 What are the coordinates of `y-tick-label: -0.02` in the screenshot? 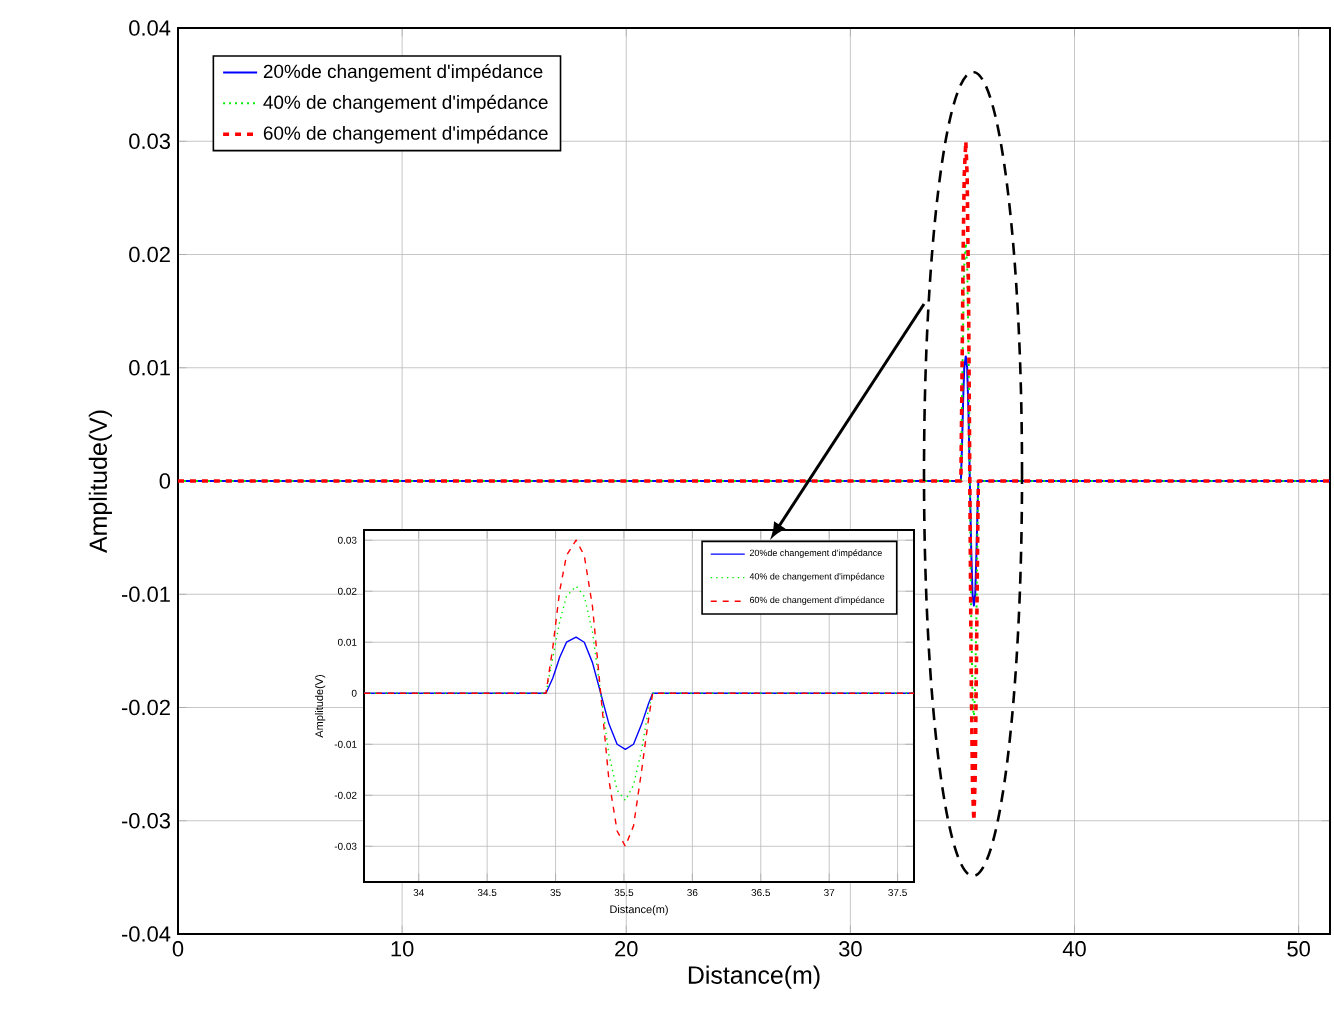 It's located at (145, 707).